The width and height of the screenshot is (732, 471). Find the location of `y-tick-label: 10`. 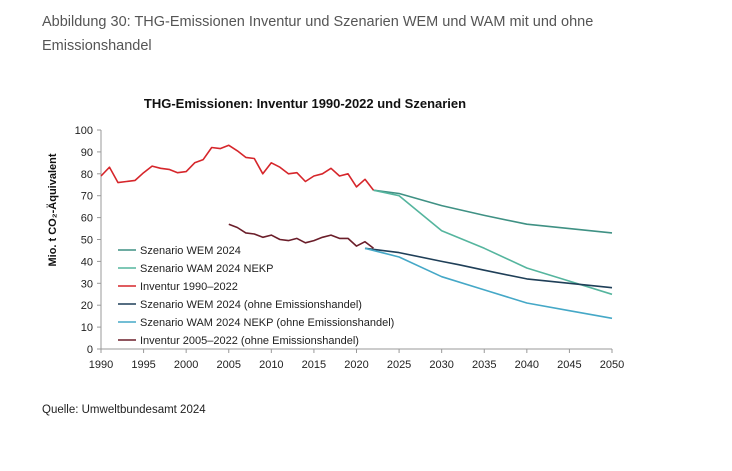

y-tick-label: 10 is located at coordinates (87, 328).